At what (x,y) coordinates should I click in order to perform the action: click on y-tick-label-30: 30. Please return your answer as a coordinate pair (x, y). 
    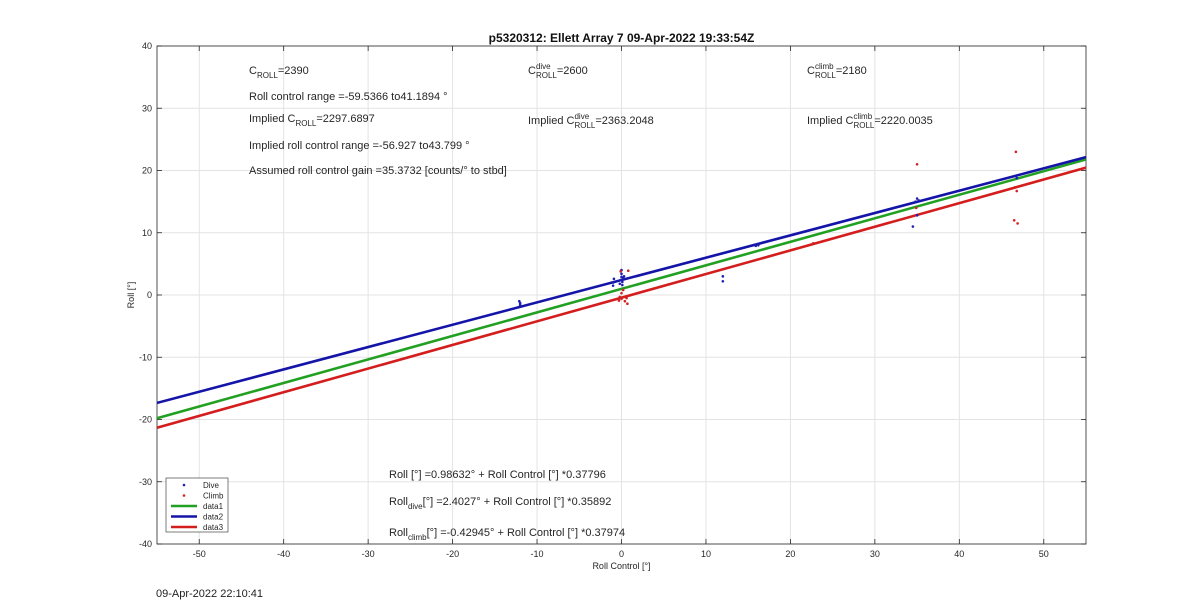
    Looking at the image, I should click on (147, 108).